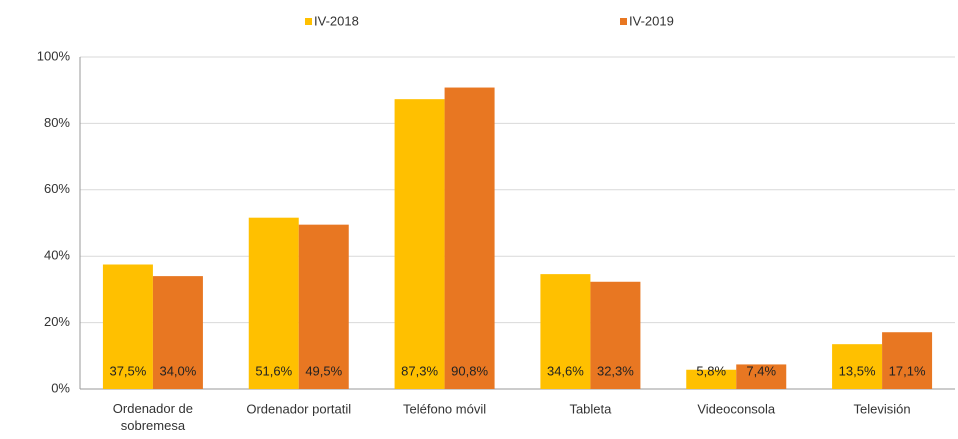  What do you see at coordinates (54, 55) in the screenshot?
I see `y-tick-label: 100%` at bounding box center [54, 55].